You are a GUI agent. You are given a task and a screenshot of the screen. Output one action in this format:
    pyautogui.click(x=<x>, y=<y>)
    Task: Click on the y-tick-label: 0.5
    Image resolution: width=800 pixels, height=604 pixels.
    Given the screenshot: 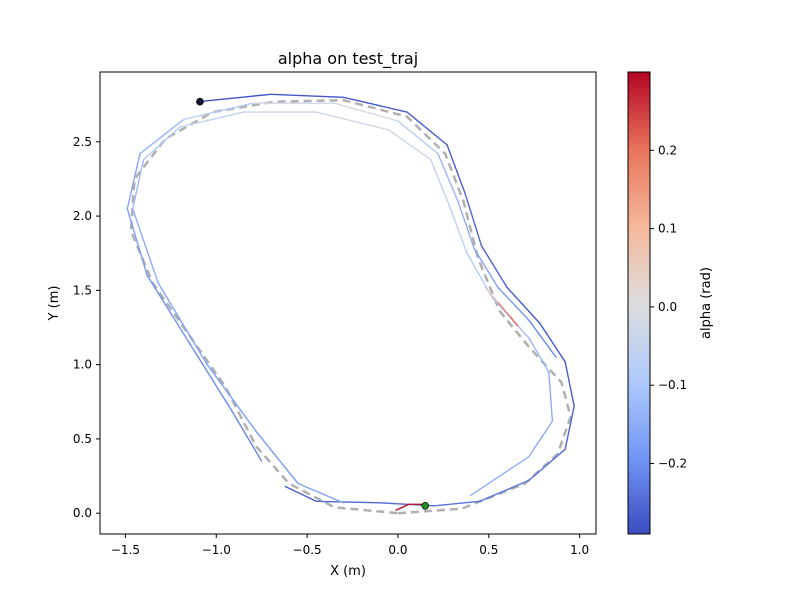 What is the action you would take?
    pyautogui.click(x=82, y=439)
    